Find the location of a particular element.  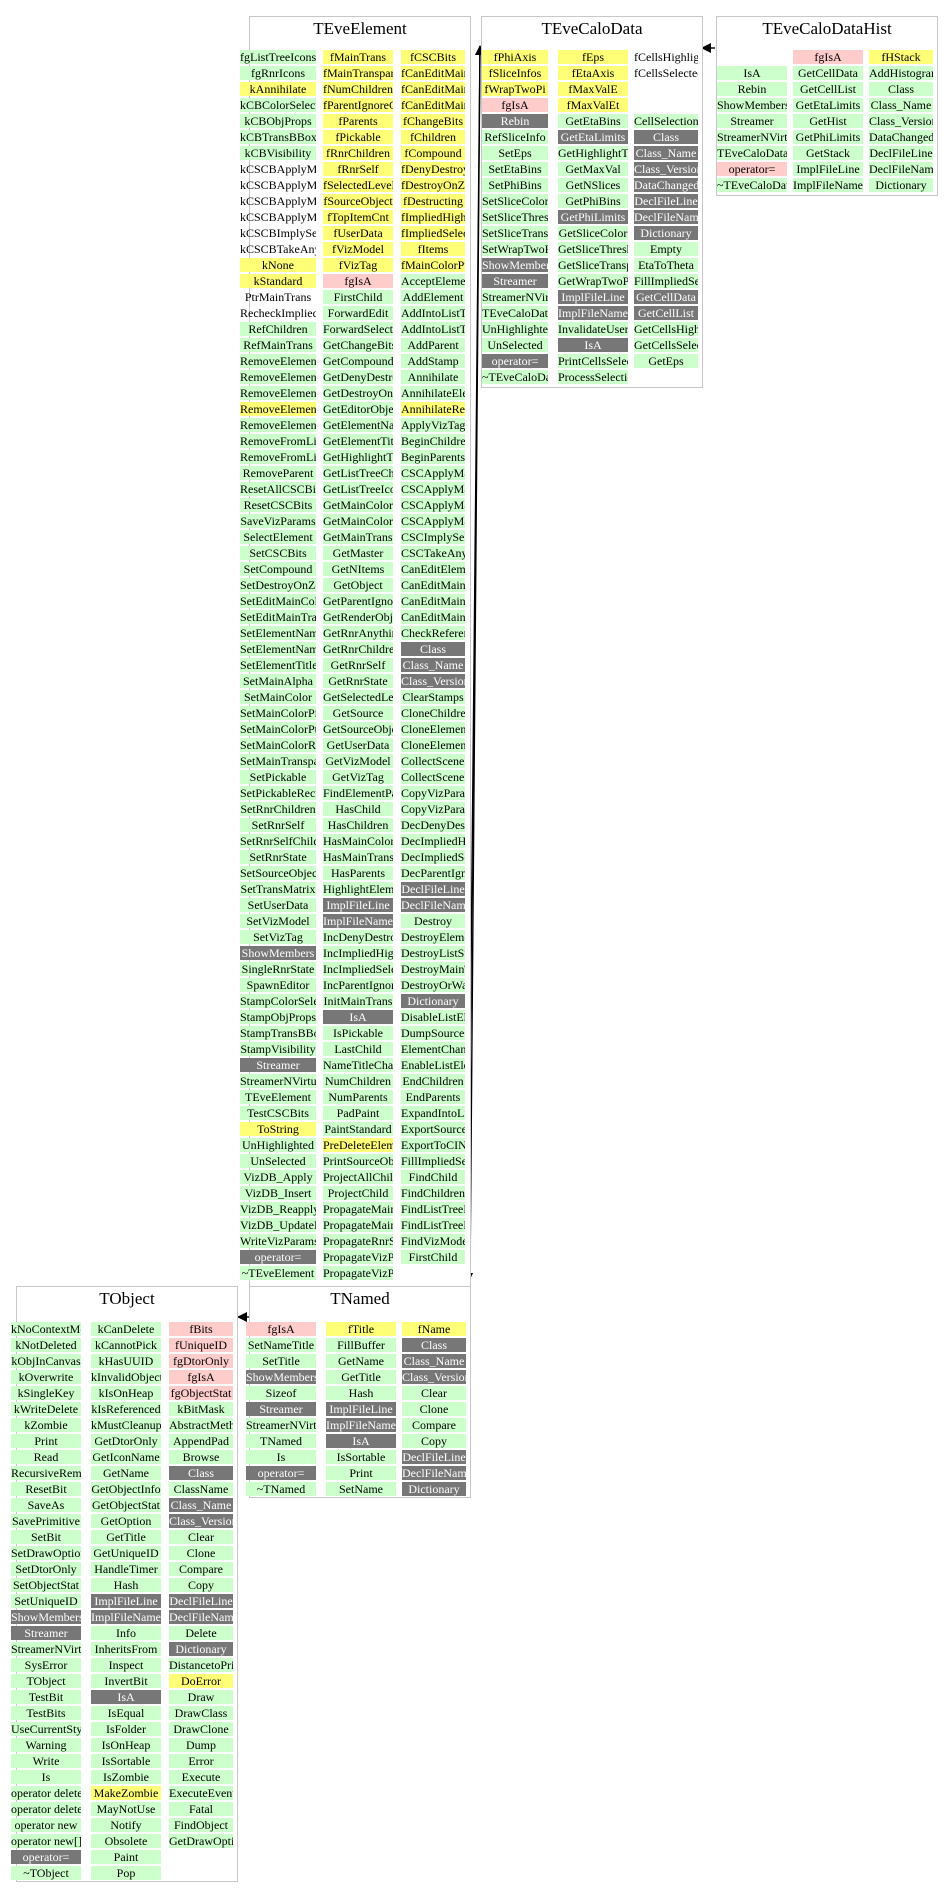

member-cell: DumpSourceObject is located at coordinates (433, 1033).